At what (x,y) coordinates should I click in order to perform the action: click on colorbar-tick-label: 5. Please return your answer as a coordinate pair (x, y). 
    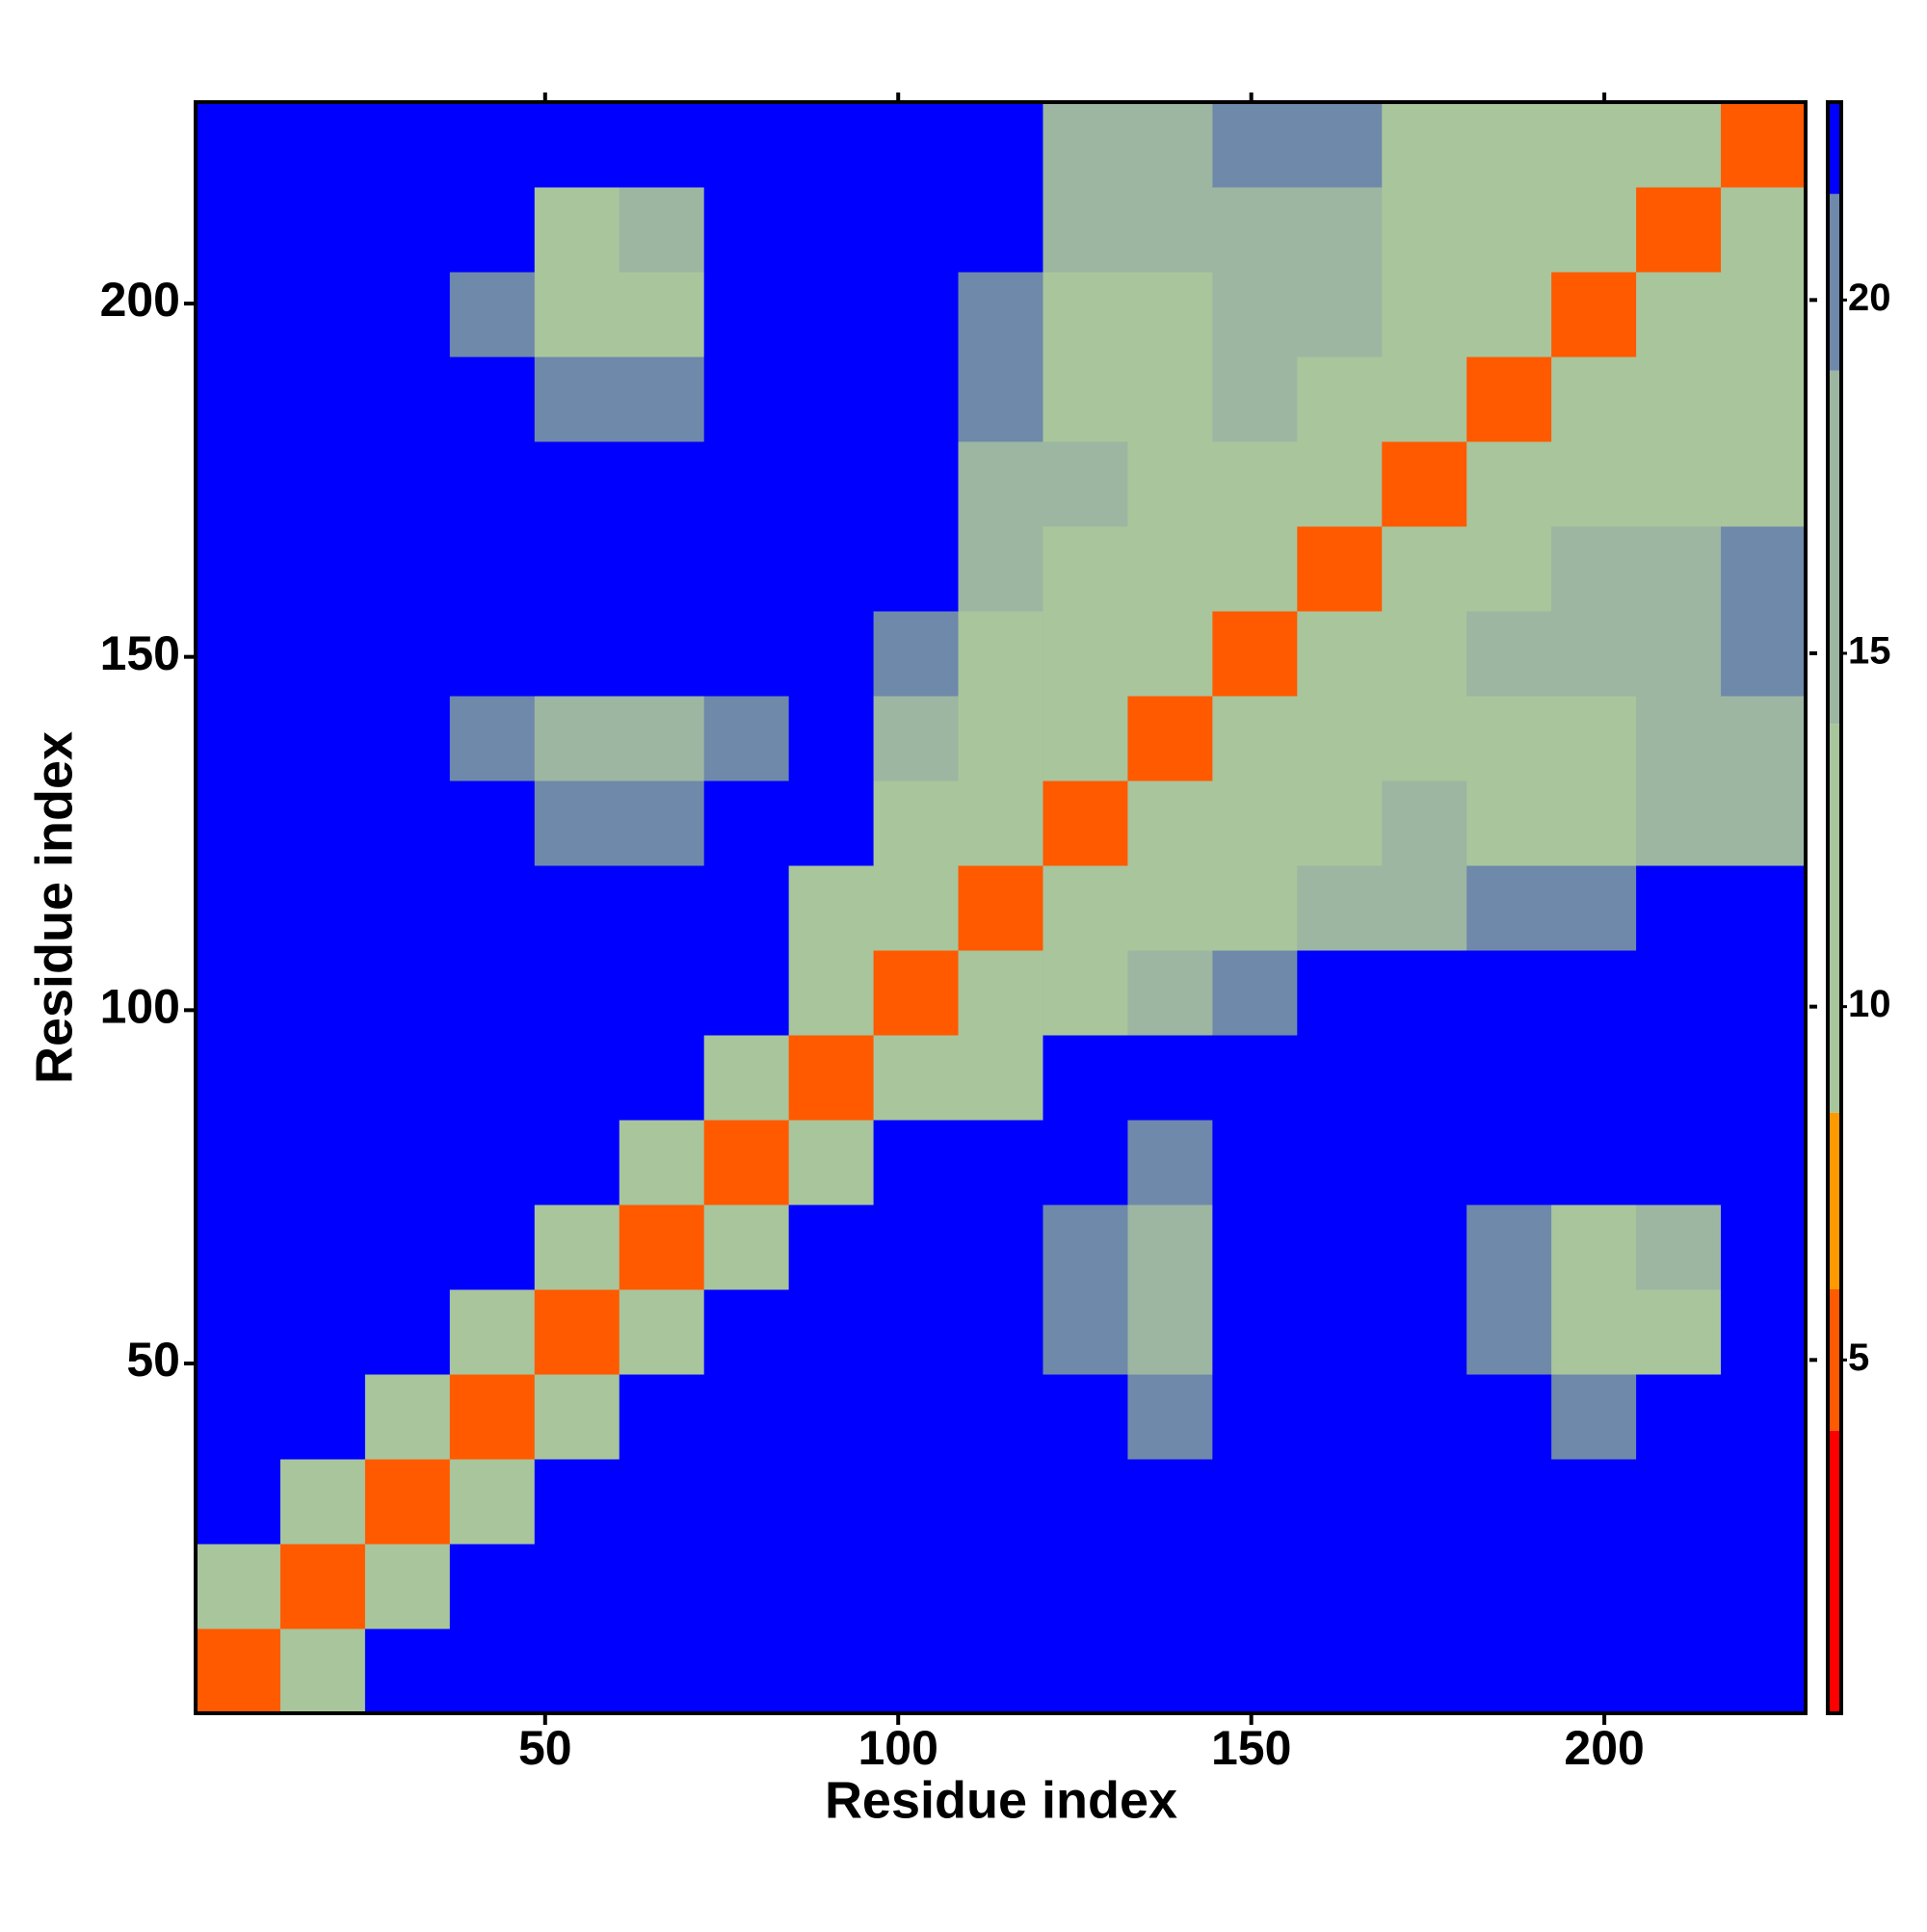
    Looking at the image, I should click on (1859, 1358).